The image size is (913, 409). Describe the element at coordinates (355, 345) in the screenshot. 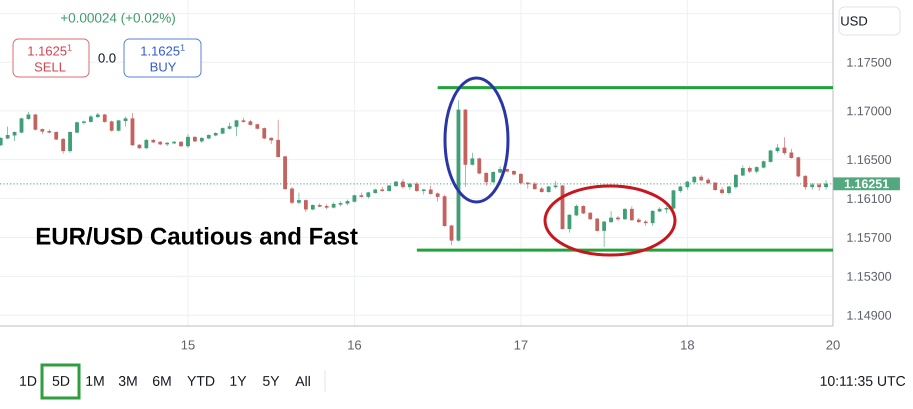

I see `x-tick-label: 16` at that location.